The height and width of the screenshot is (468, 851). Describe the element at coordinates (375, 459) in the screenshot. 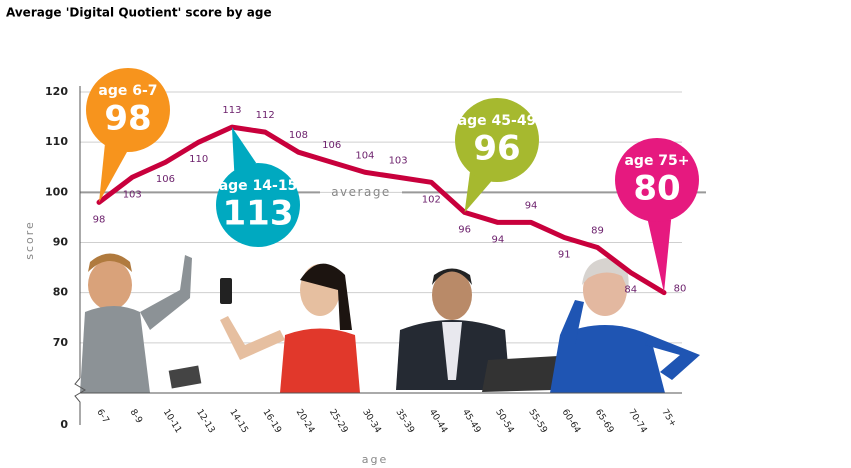

I see `x-axis-label: age` at that location.